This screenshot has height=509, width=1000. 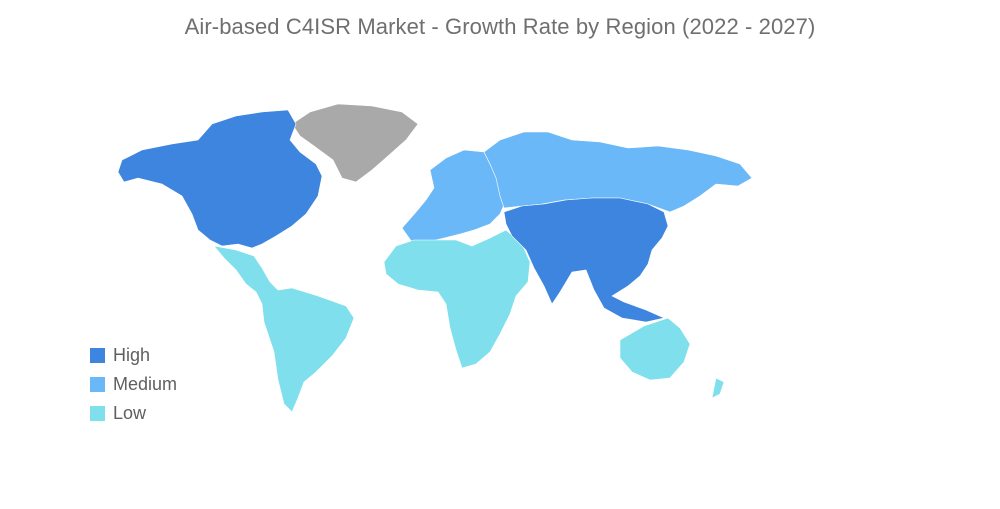 I want to click on region-russia-central-asia, so click(x=618, y=172).